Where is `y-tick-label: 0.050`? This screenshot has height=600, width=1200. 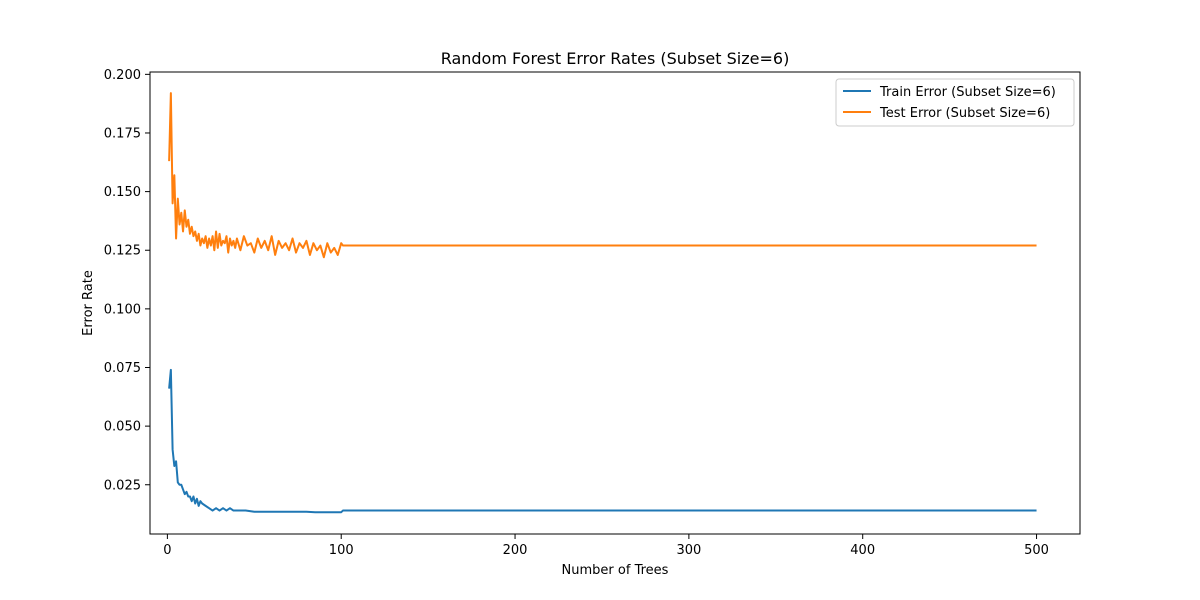
y-tick-label: 0.050 is located at coordinates (122, 427).